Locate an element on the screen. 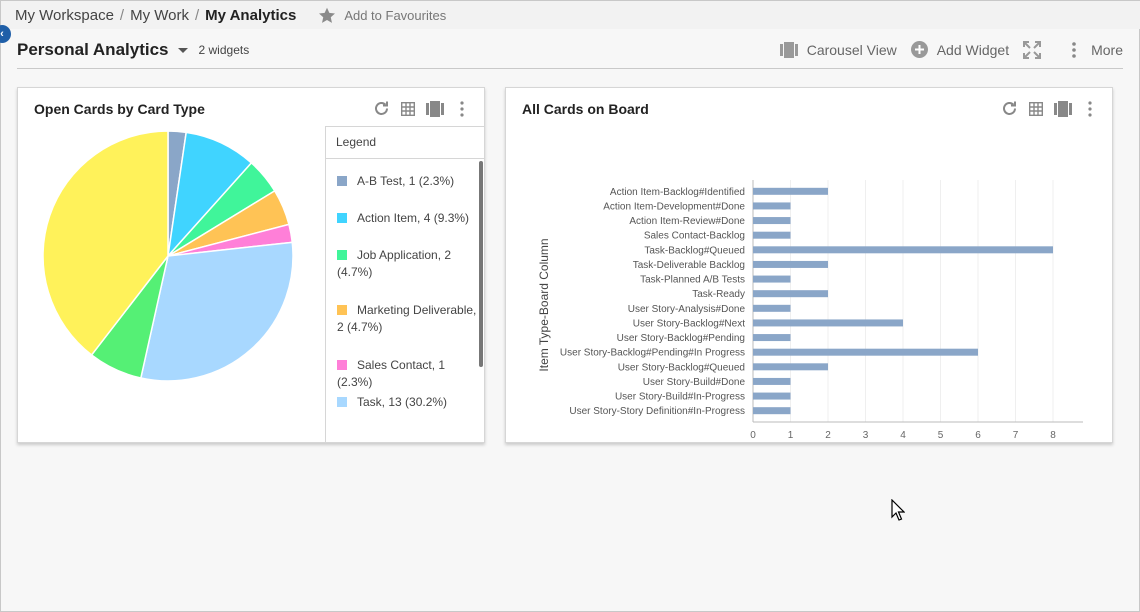 The image size is (1140, 612). pie-chart is located at coordinates (168, 256).